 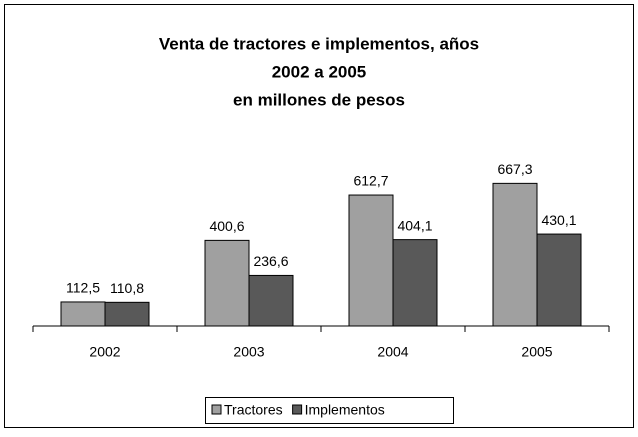 What do you see at coordinates (319, 71) in the screenshot?
I see `chart-title: 2002 a 2005` at bounding box center [319, 71].